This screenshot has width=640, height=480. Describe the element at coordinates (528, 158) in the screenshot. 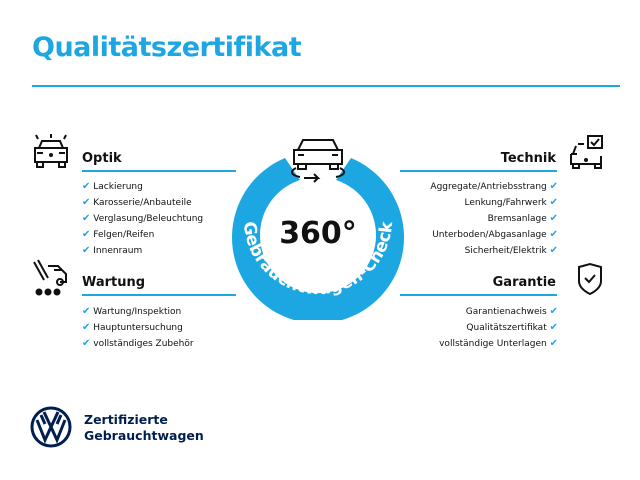

I see `section-title-technik: Technik` at that location.